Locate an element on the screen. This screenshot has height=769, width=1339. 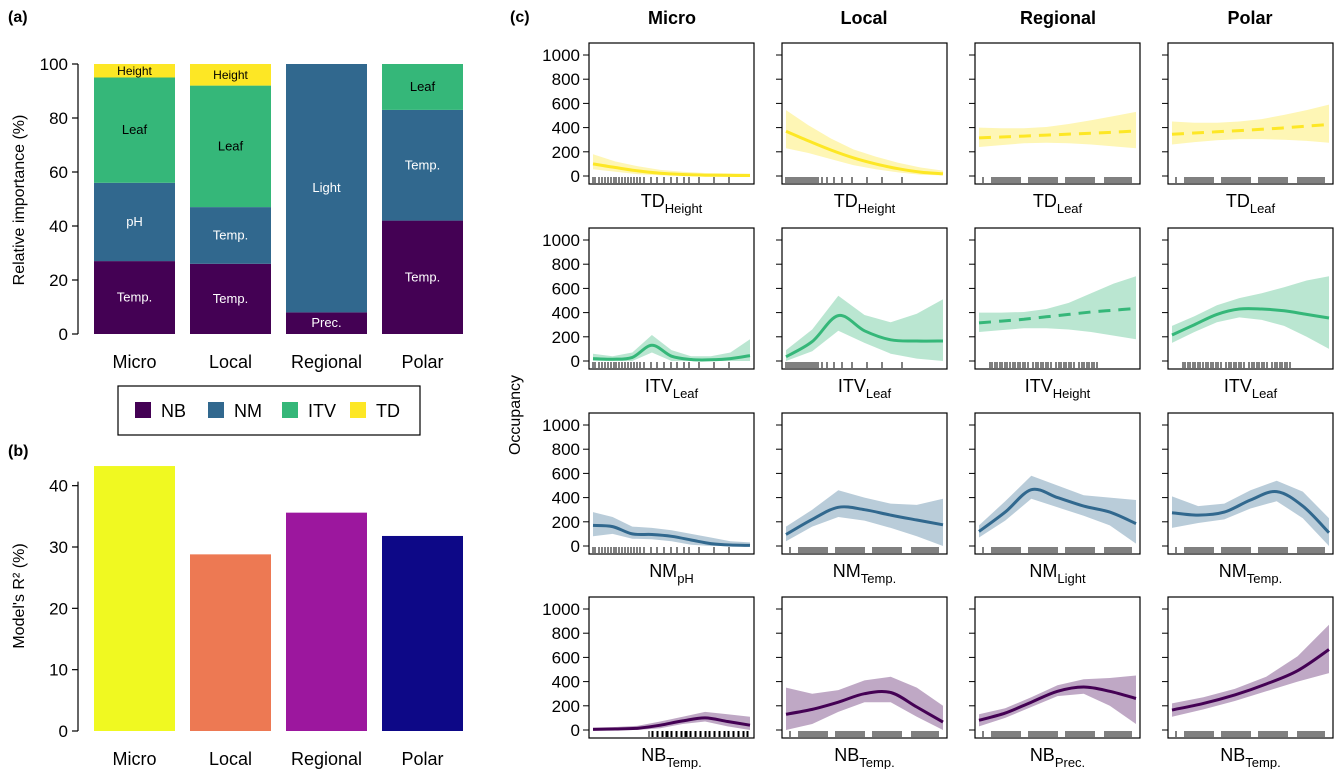
curve-panel-r1c2: ITVHeight is located at coordinates (1055, 314).